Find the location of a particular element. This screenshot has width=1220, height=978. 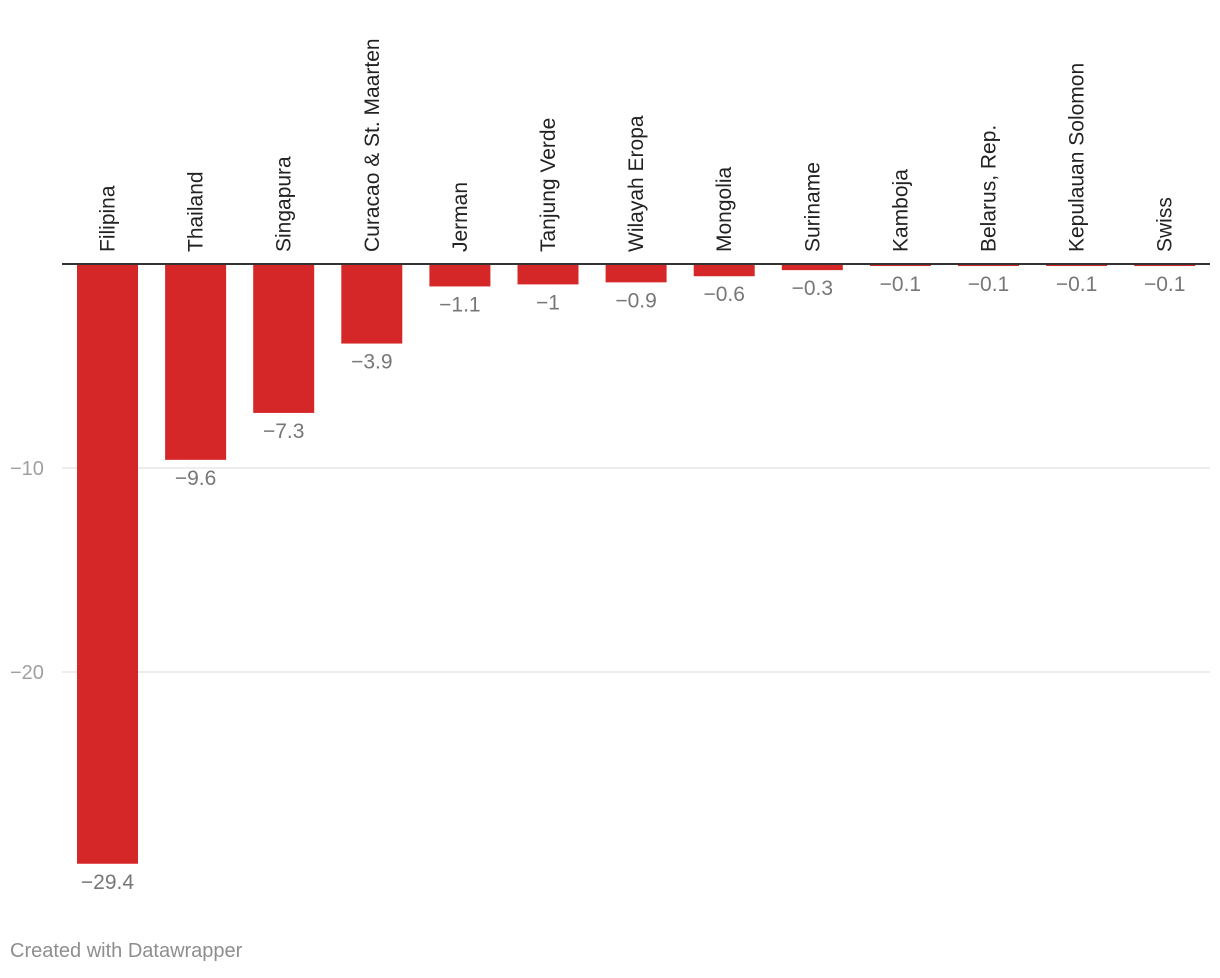

value-label: −9.6 is located at coordinates (195, 478).